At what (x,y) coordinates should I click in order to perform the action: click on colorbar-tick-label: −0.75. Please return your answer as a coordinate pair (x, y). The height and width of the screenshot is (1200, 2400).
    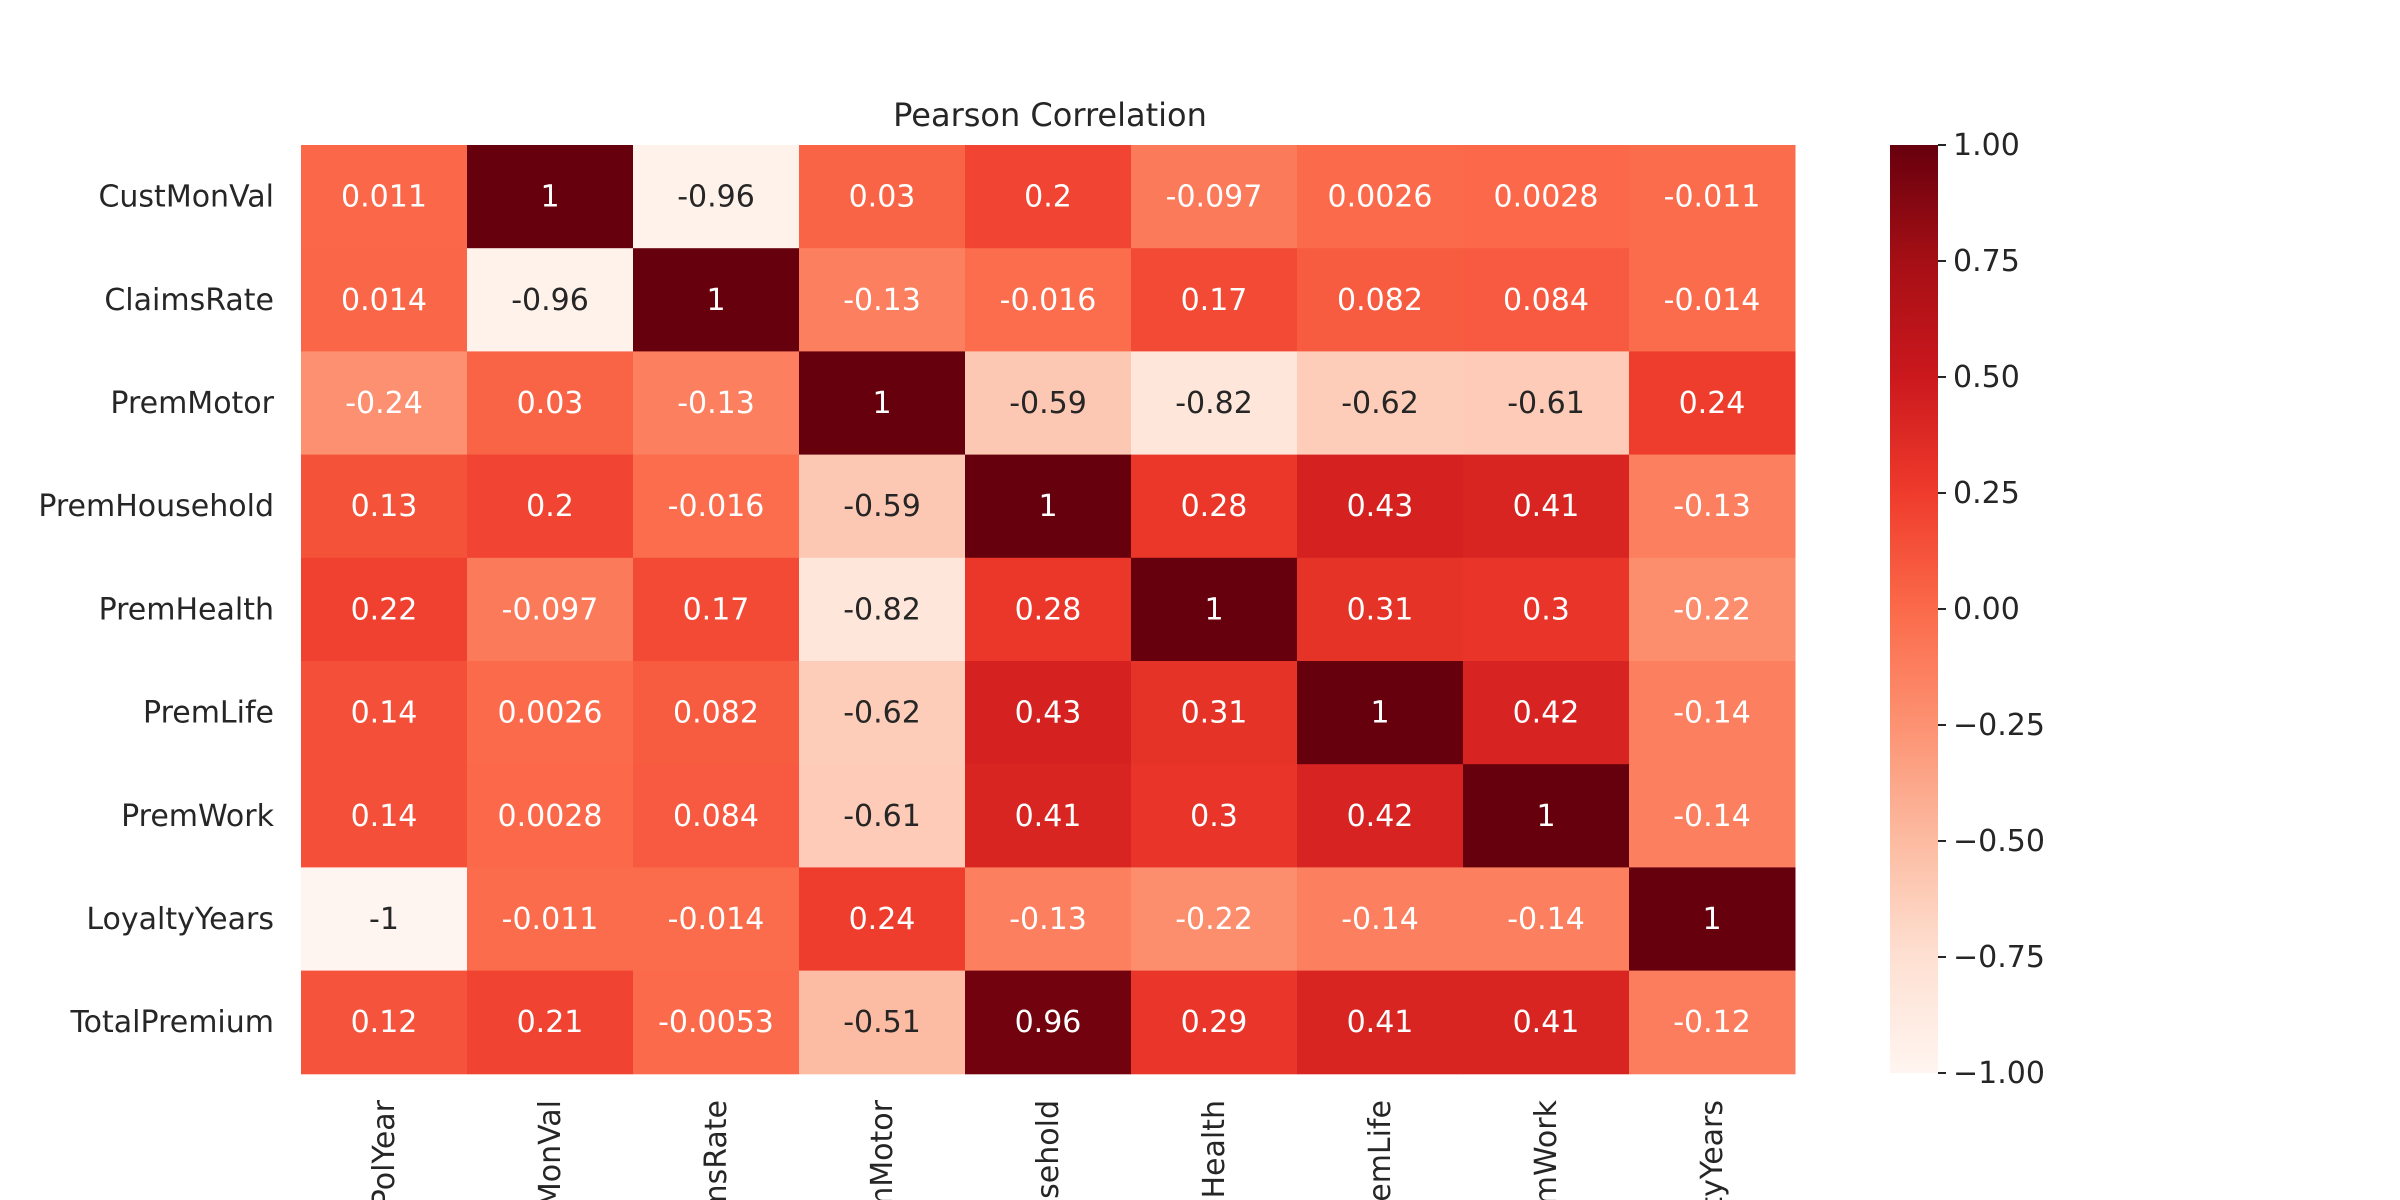
    Looking at the image, I should click on (1999, 957).